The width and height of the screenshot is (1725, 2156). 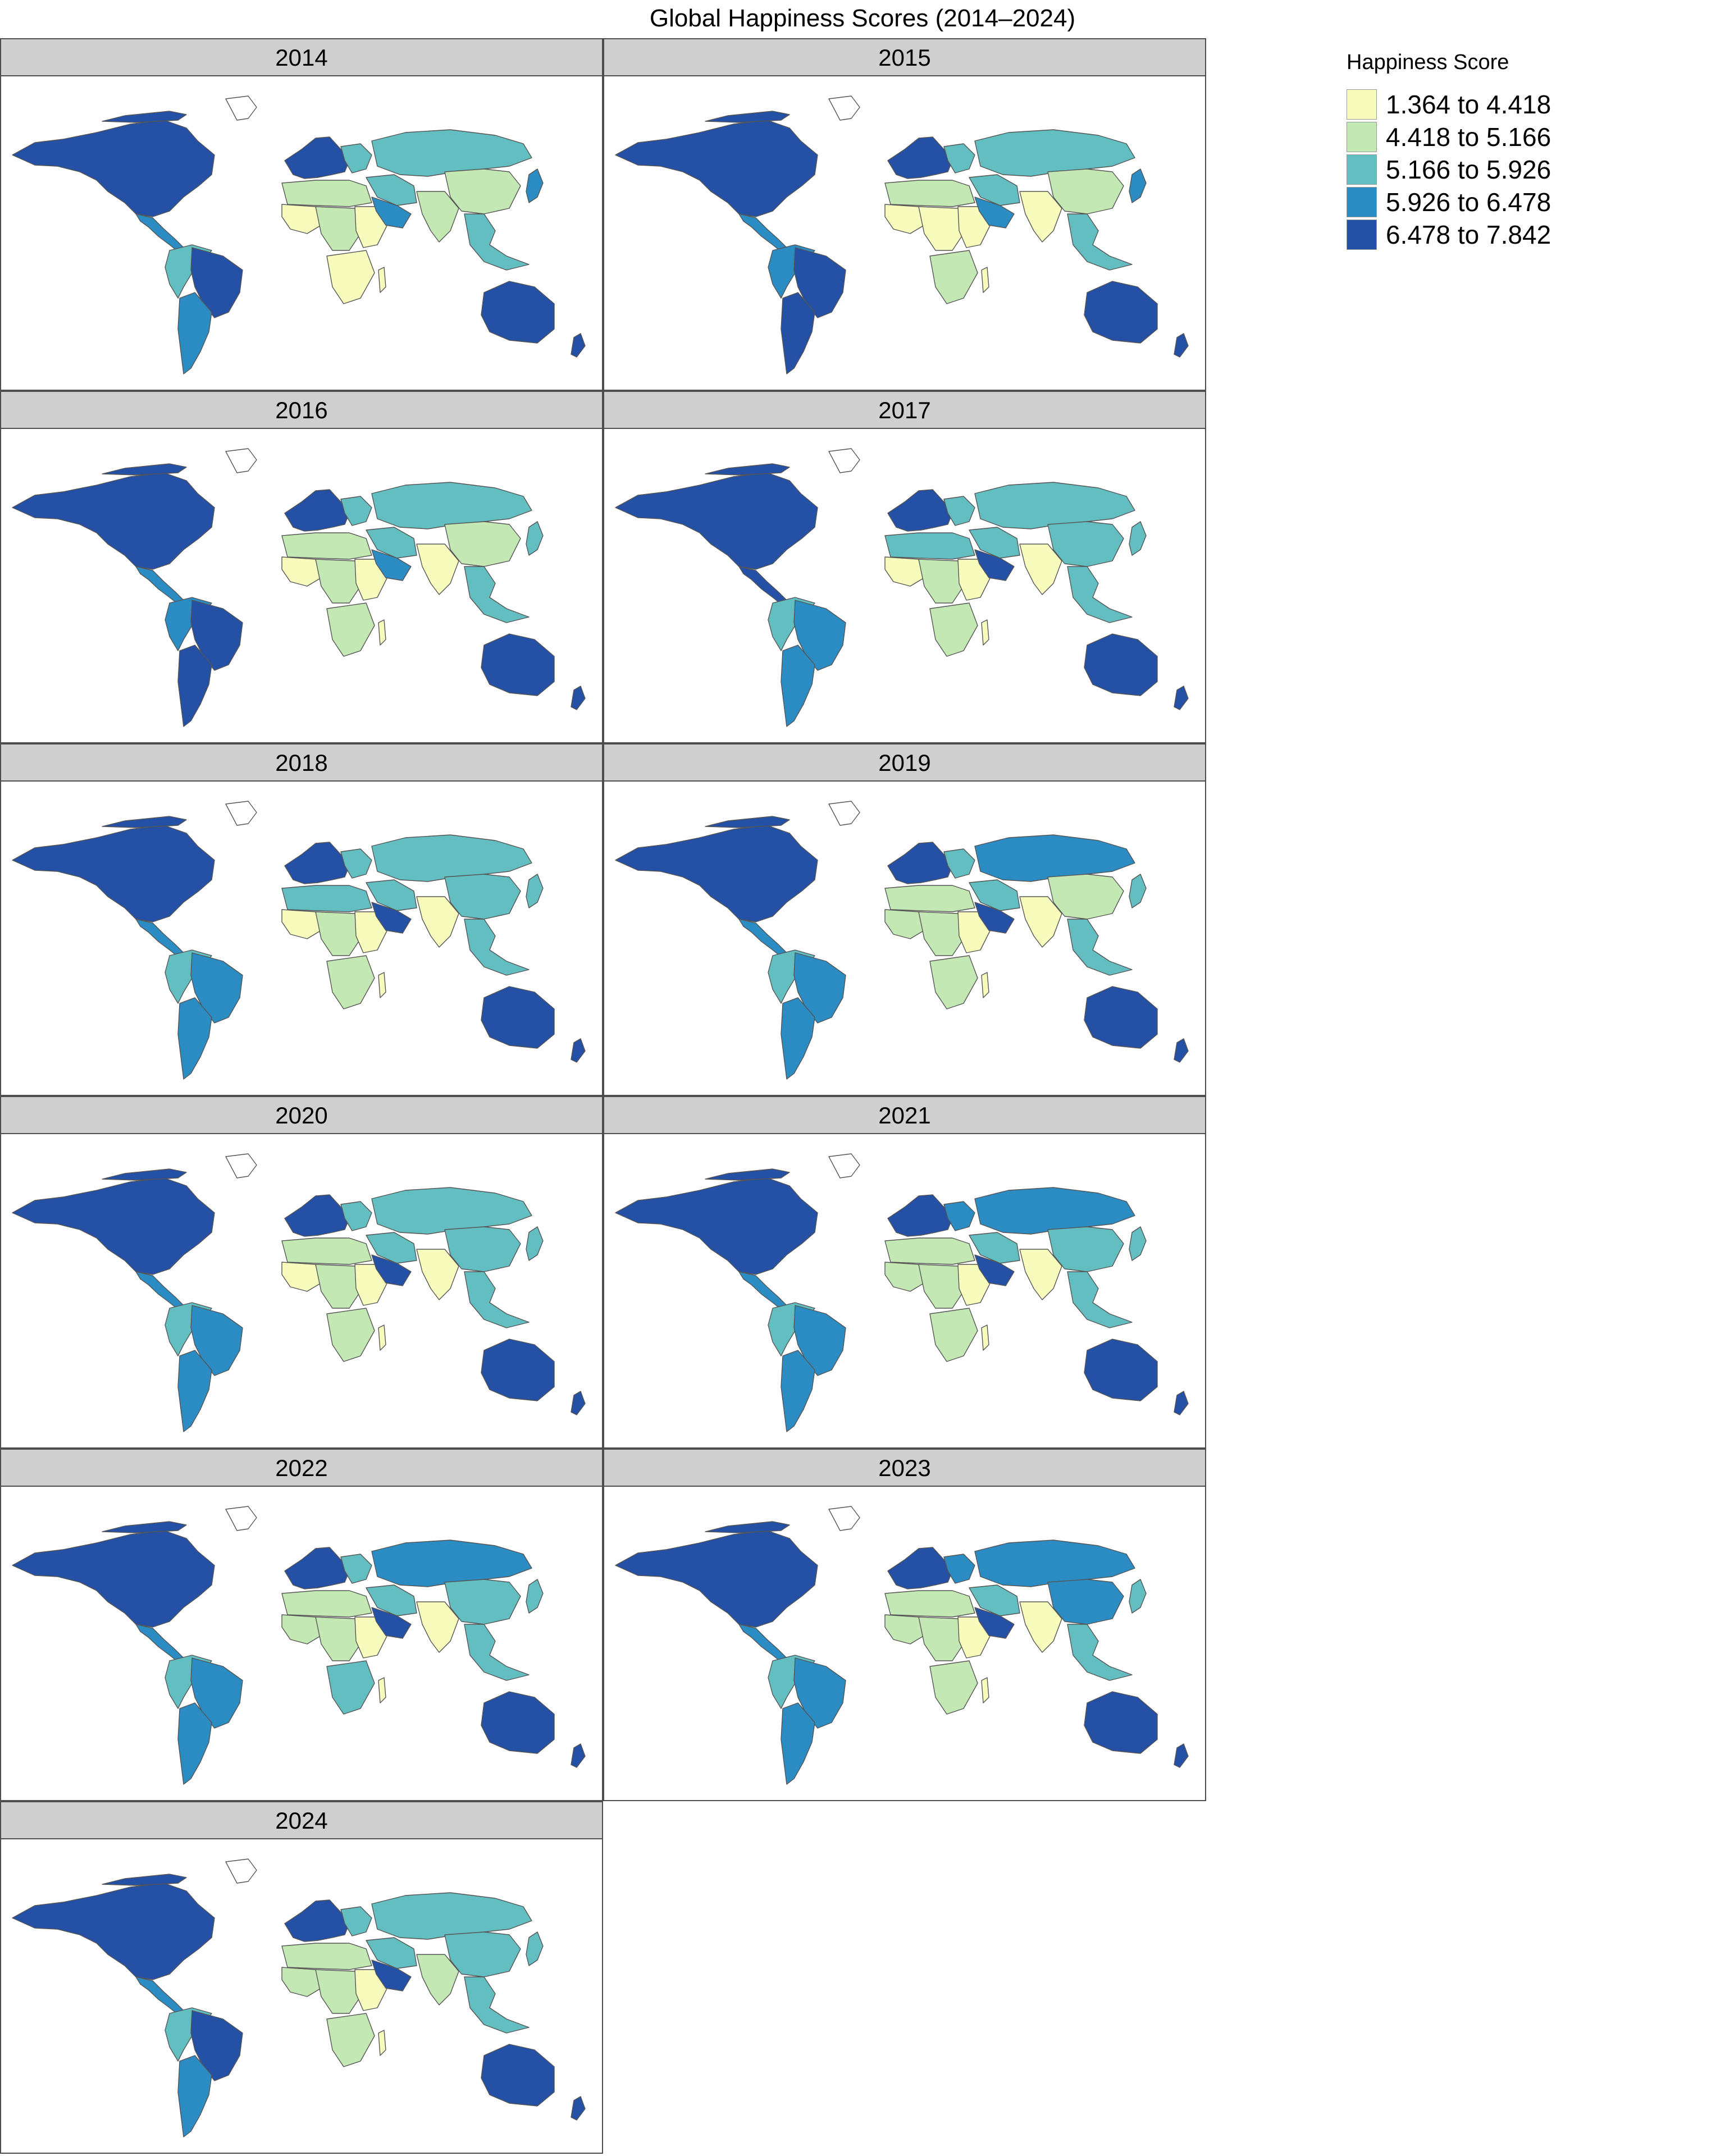 I want to click on map-panel-2015: 2015, so click(x=904, y=214).